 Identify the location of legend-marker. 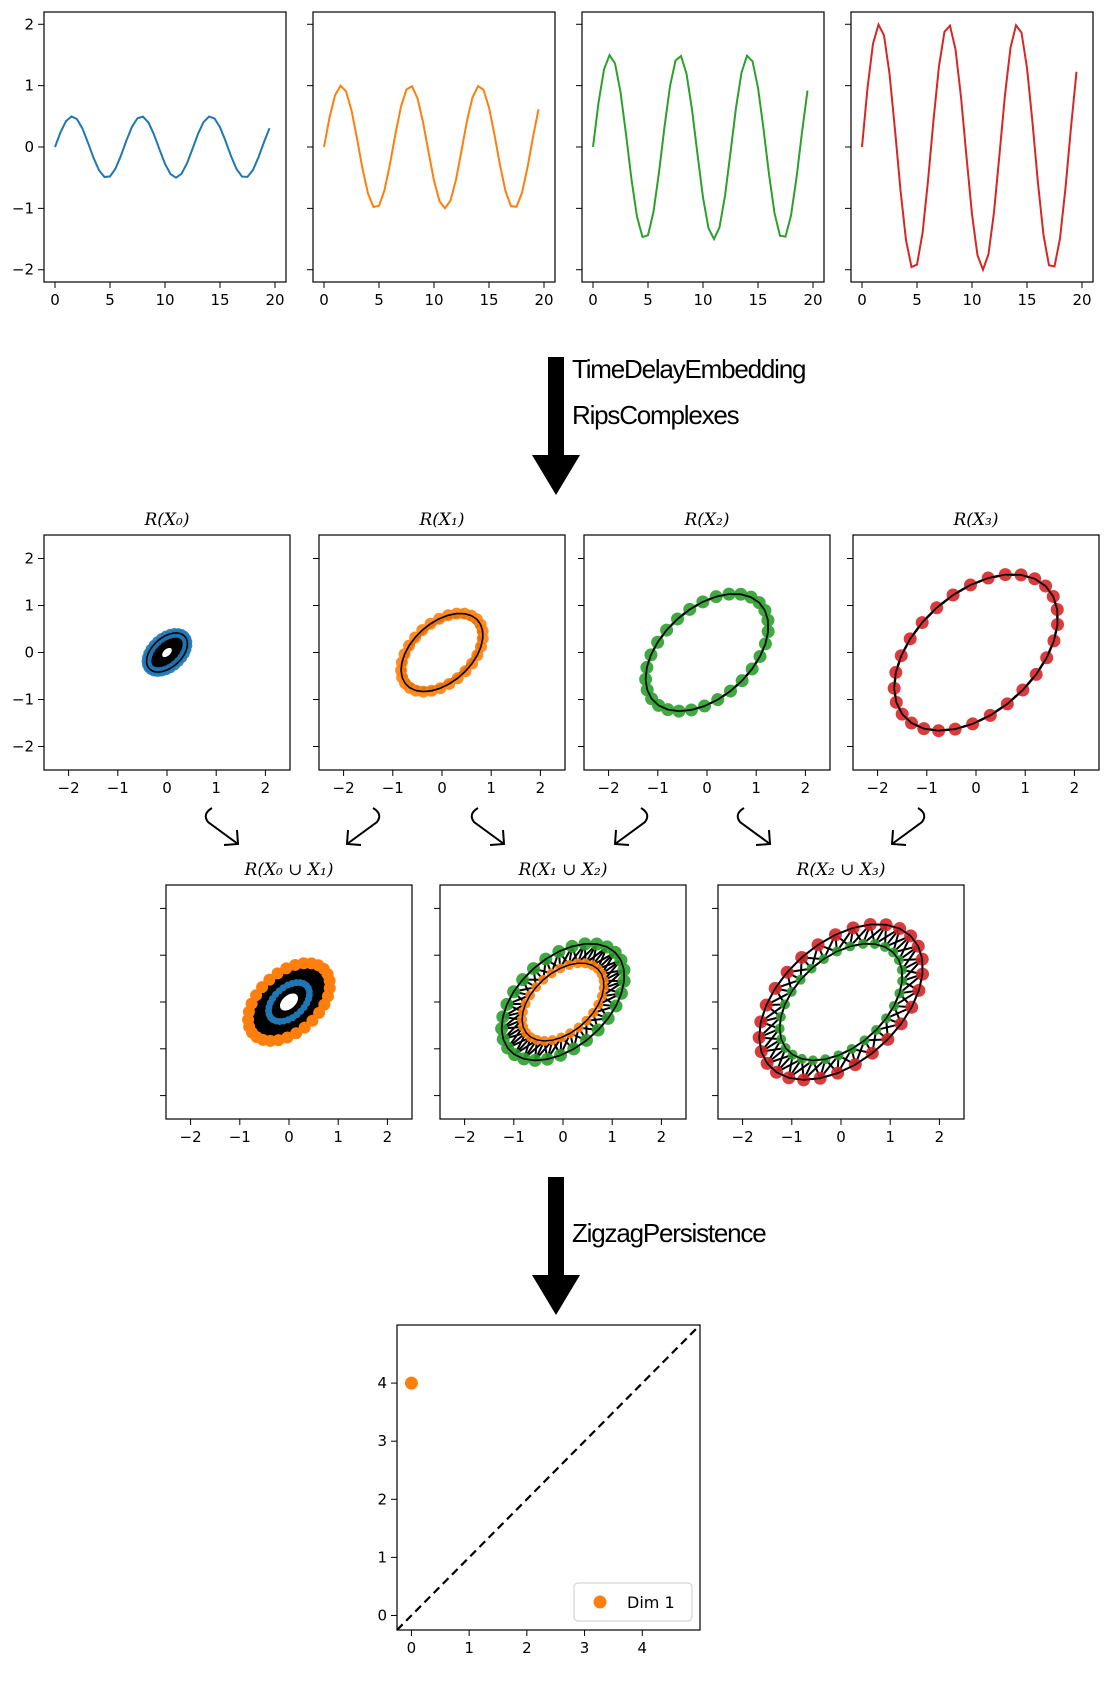
(600, 1602).